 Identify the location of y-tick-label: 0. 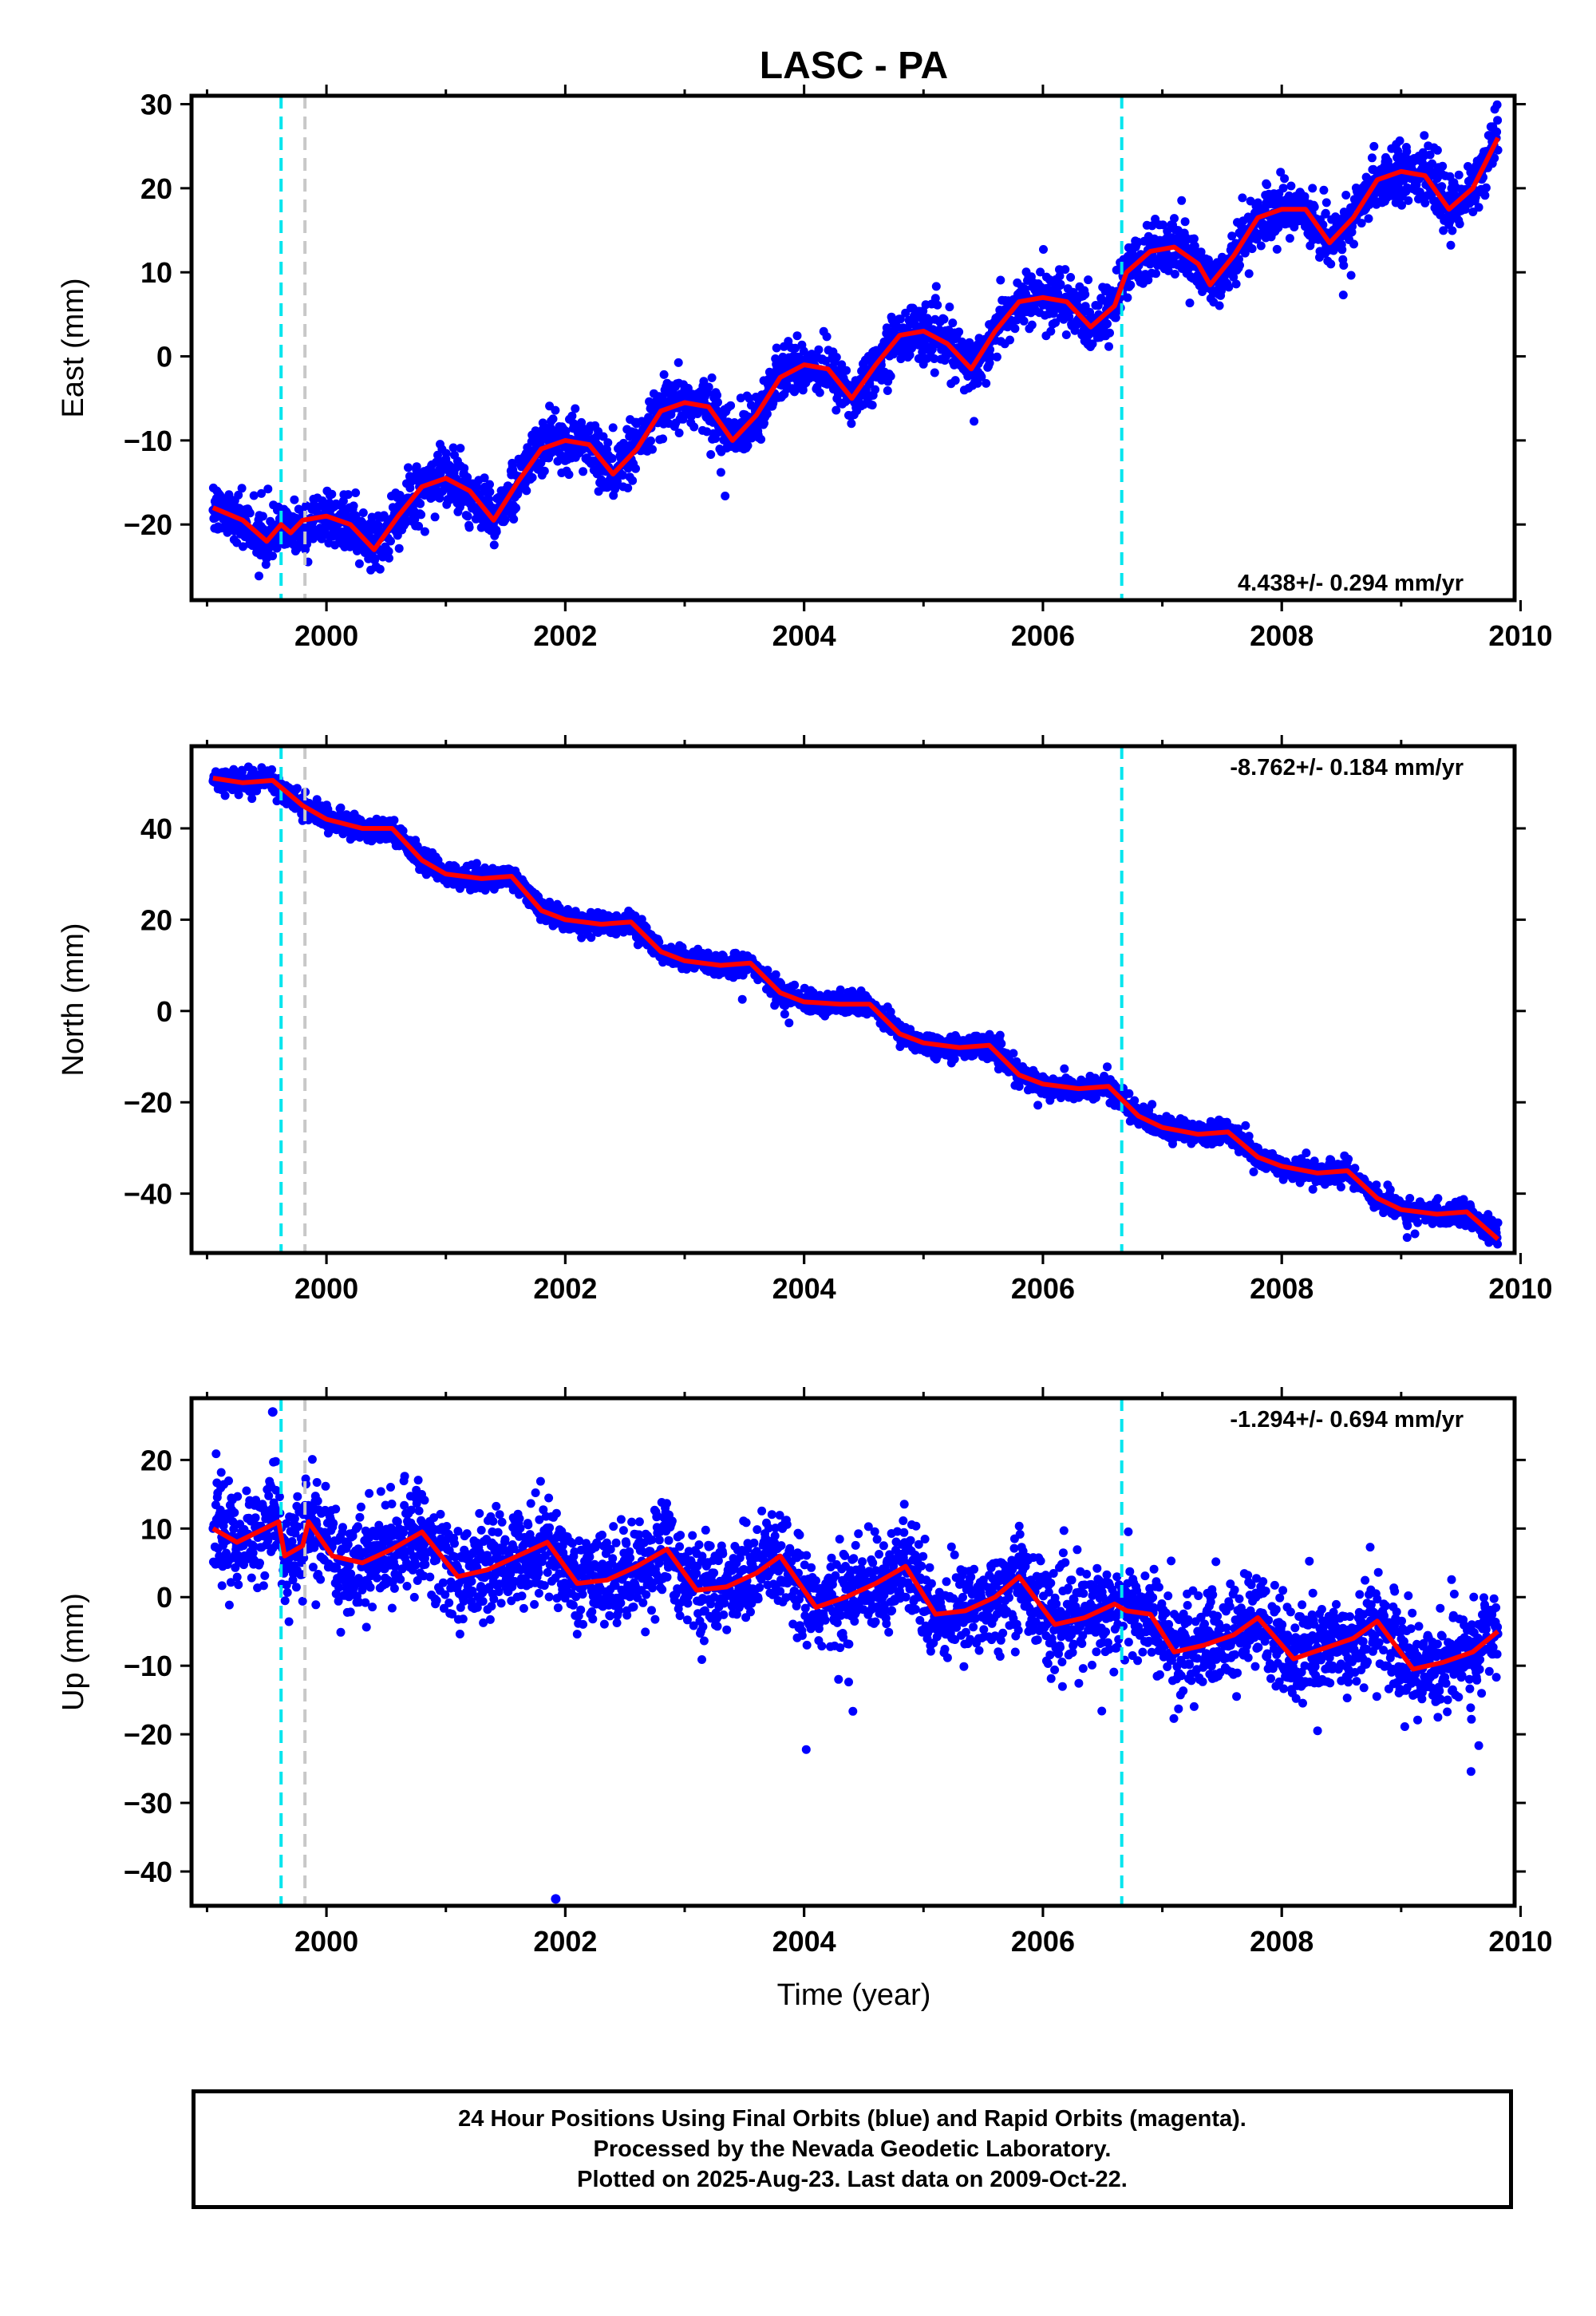
(164, 357).